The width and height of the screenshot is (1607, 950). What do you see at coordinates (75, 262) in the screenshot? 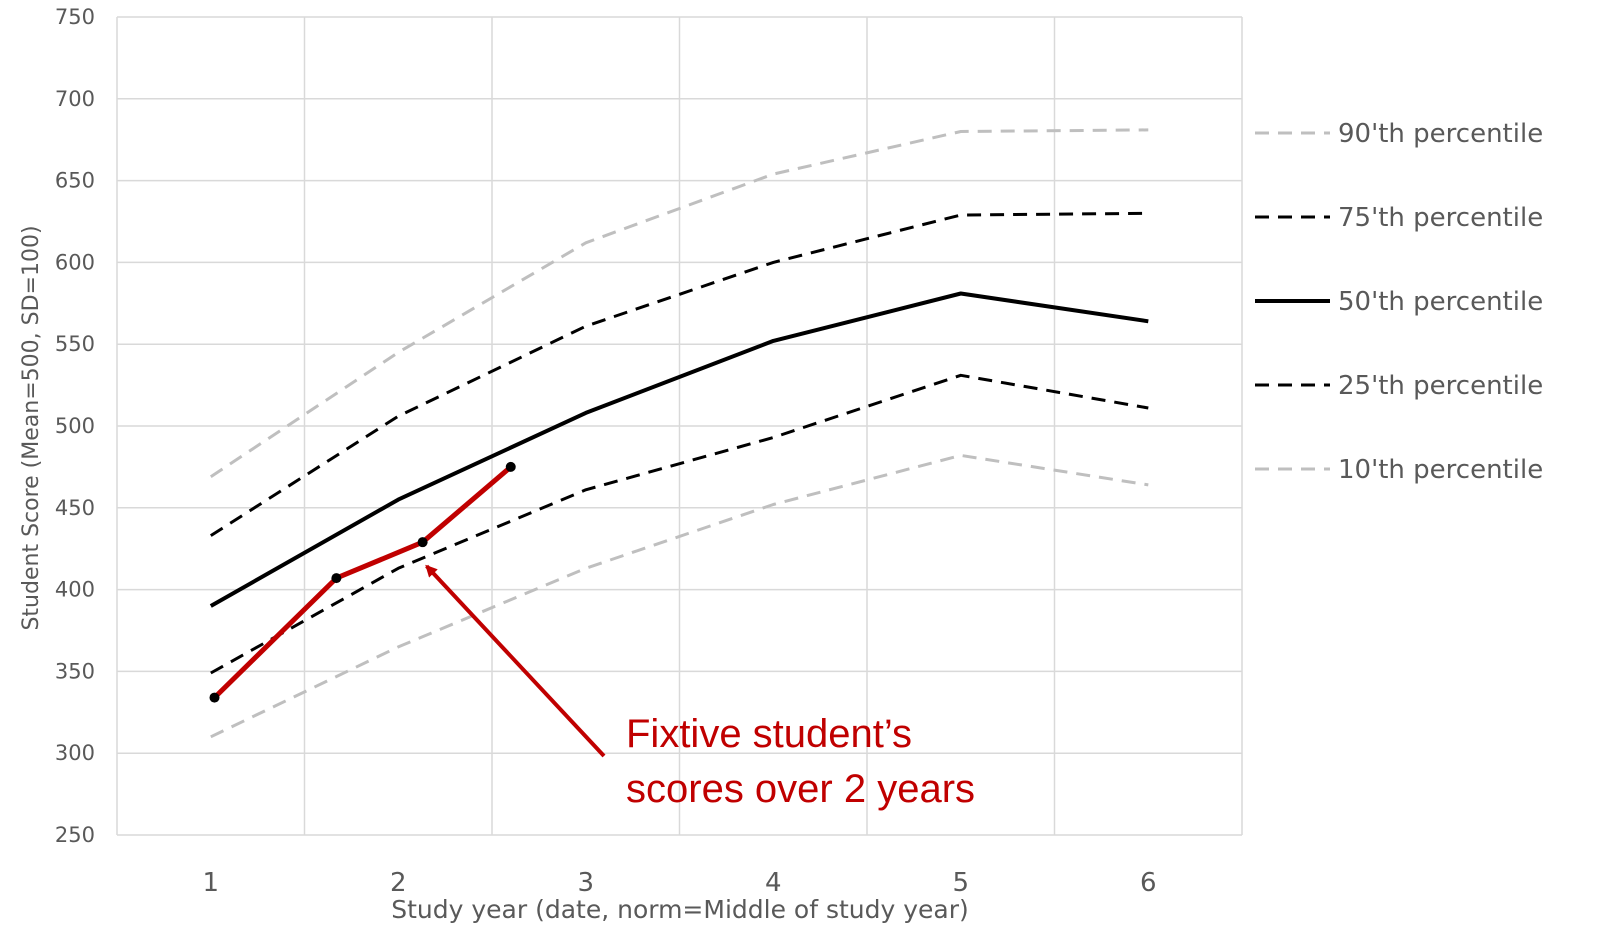
I see `y-tick-label: 600` at bounding box center [75, 262].